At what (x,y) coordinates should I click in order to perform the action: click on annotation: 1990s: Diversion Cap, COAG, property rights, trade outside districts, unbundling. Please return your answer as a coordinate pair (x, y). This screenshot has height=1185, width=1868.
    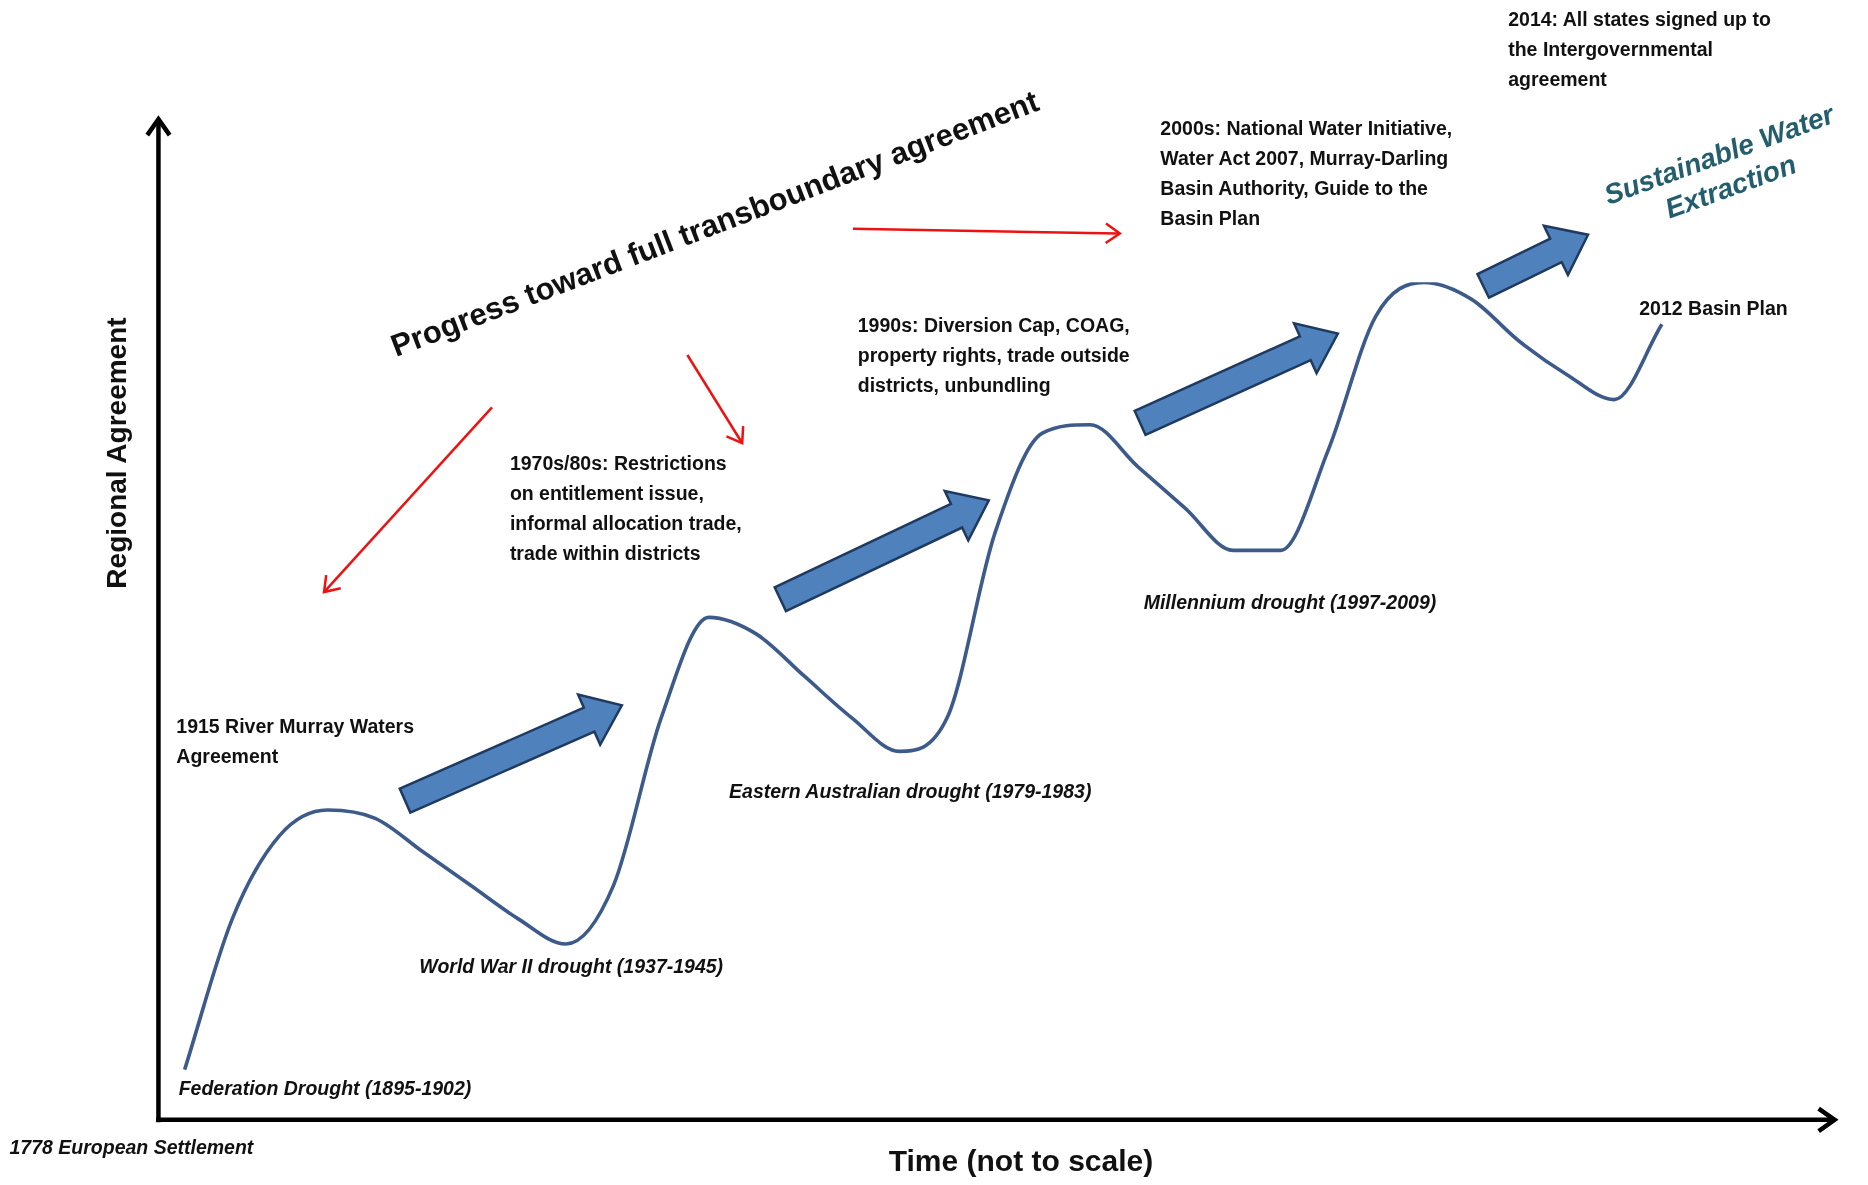
    Looking at the image, I should click on (994, 355).